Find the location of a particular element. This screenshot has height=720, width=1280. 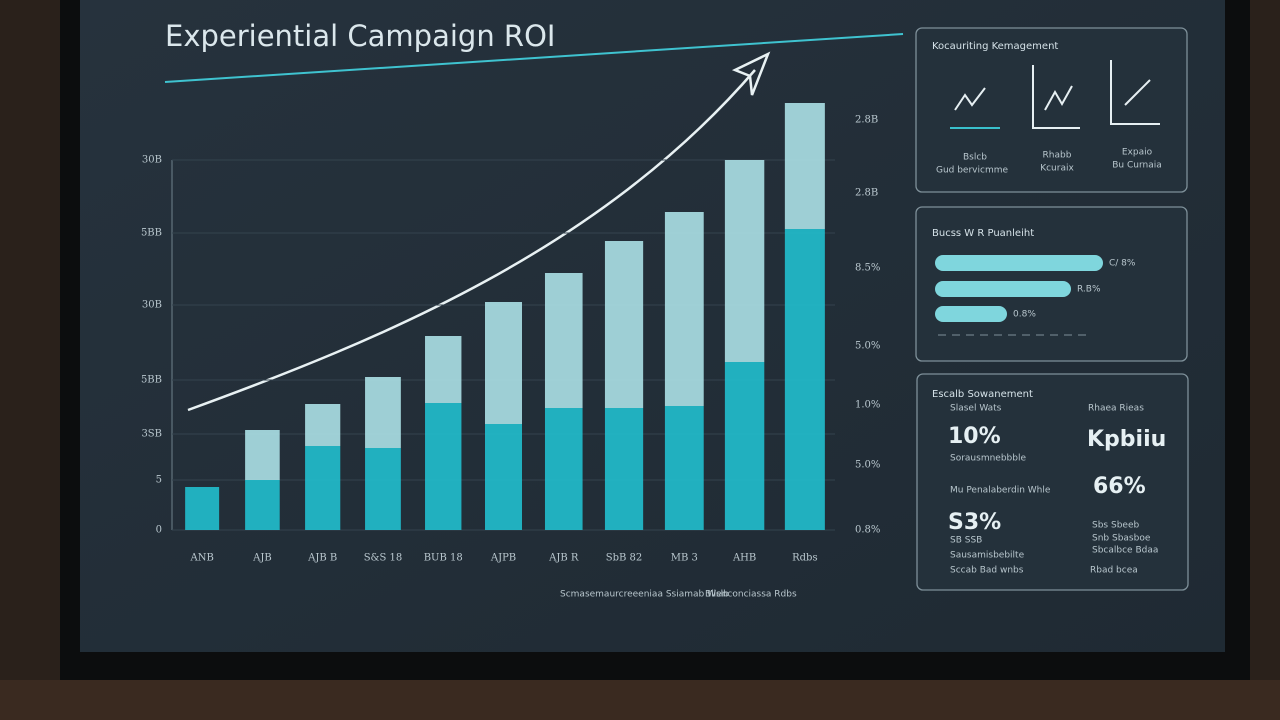

title-rule is located at coordinates (534, 58).